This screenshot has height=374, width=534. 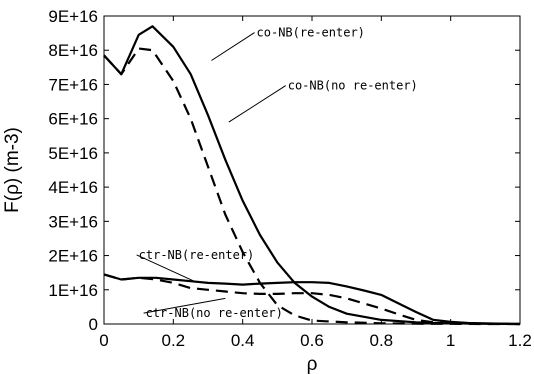 I want to click on y-tick-label: 8E+16, so click(x=73, y=50).